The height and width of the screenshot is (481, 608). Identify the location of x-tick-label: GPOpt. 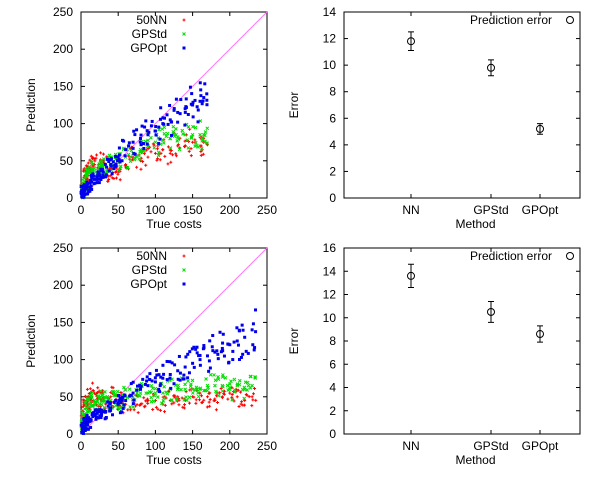
(540, 210).